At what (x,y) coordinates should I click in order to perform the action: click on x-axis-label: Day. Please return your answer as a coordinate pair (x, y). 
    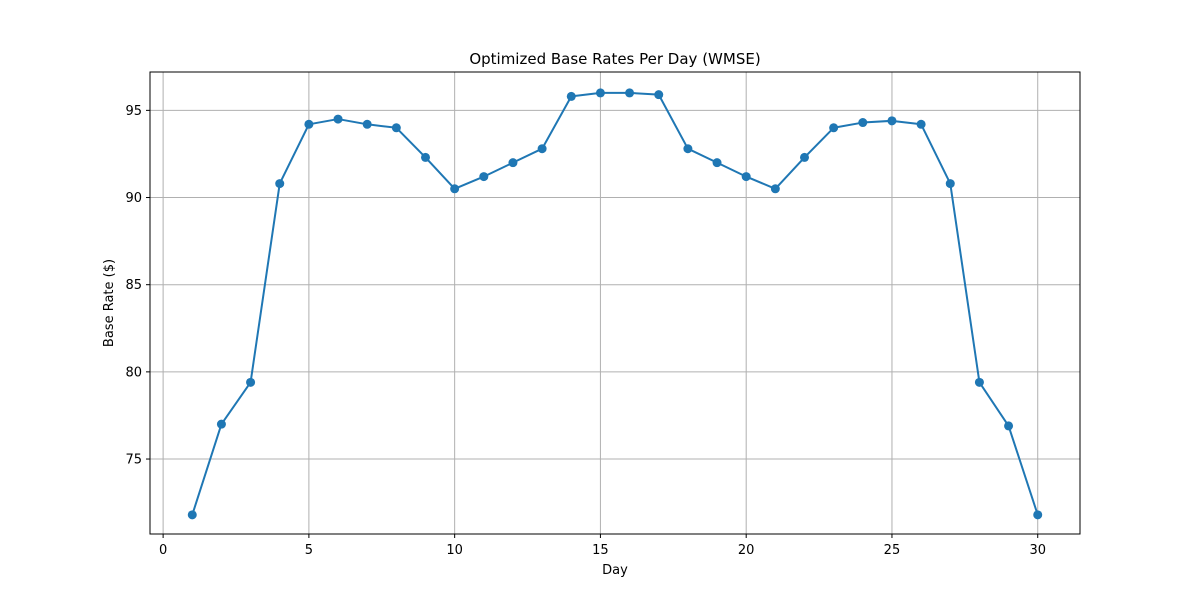
    Looking at the image, I should click on (615, 570).